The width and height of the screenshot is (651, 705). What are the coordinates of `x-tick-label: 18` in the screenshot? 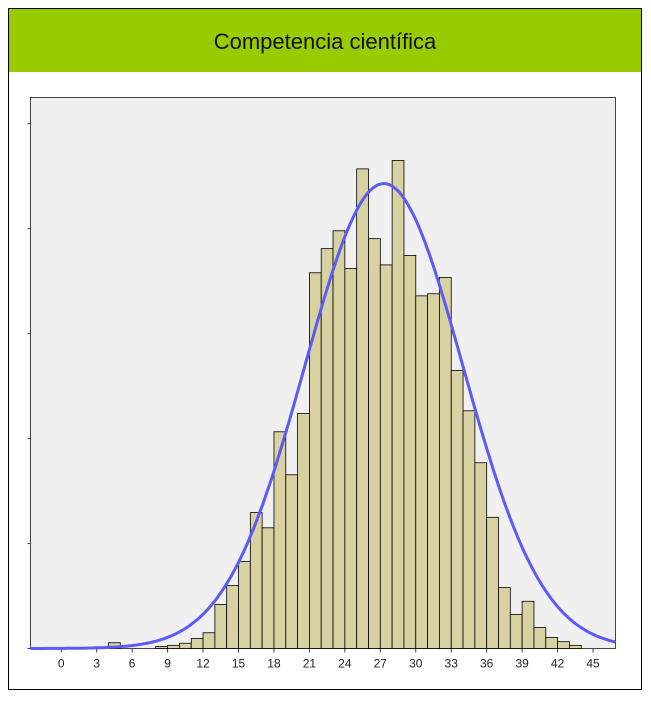 It's located at (274, 664).